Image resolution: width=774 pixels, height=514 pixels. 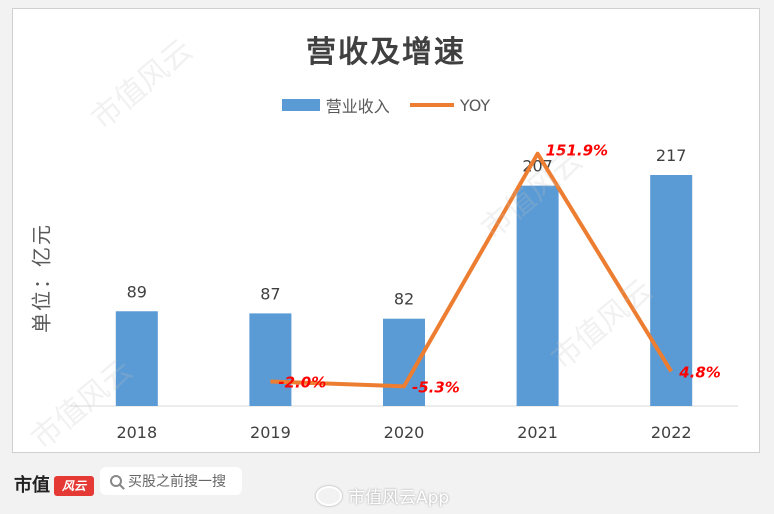 What do you see at coordinates (270, 293) in the screenshot?
I see `bar-value-label: 87` at bounding box center [270, 293].